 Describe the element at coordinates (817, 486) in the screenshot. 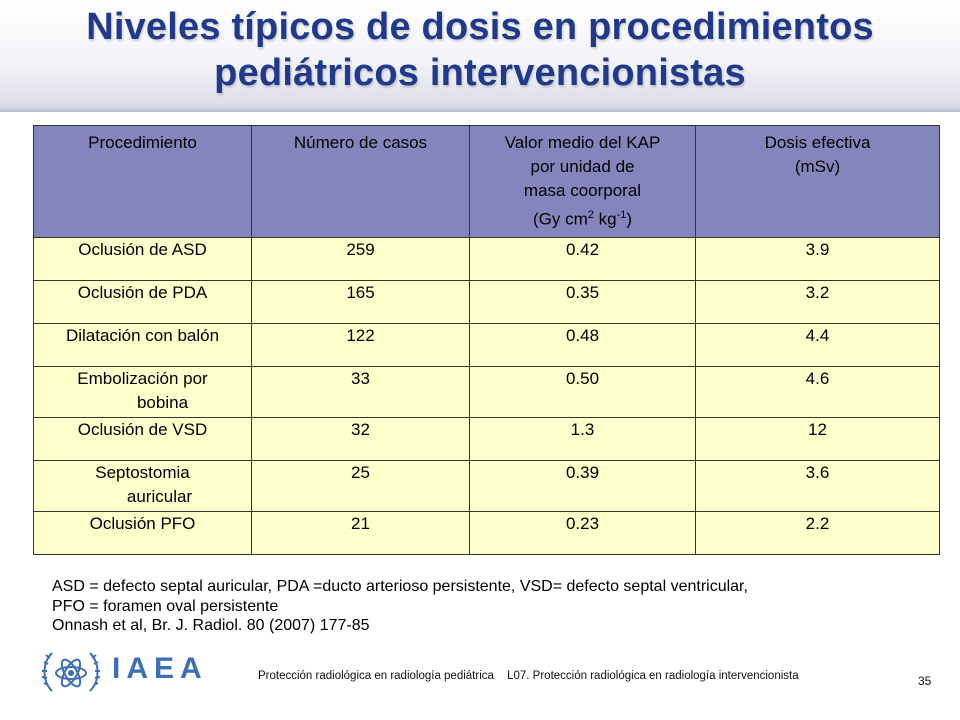

I see `cell-dose: 3.6` at that location.